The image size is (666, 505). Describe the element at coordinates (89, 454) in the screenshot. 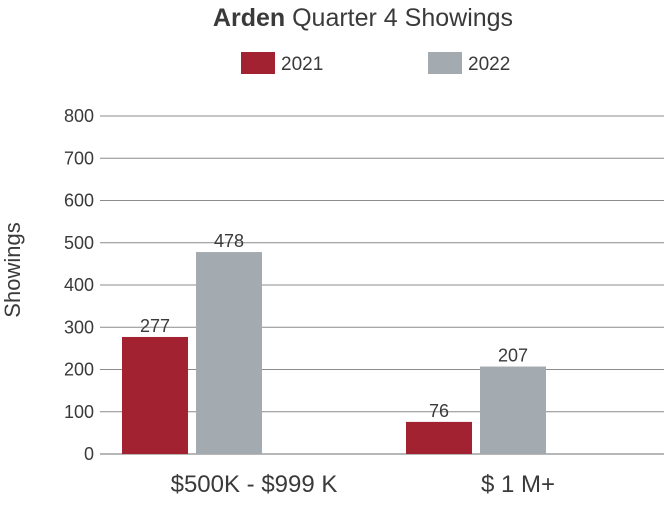

I see `y-tick-label: 0` at that location.